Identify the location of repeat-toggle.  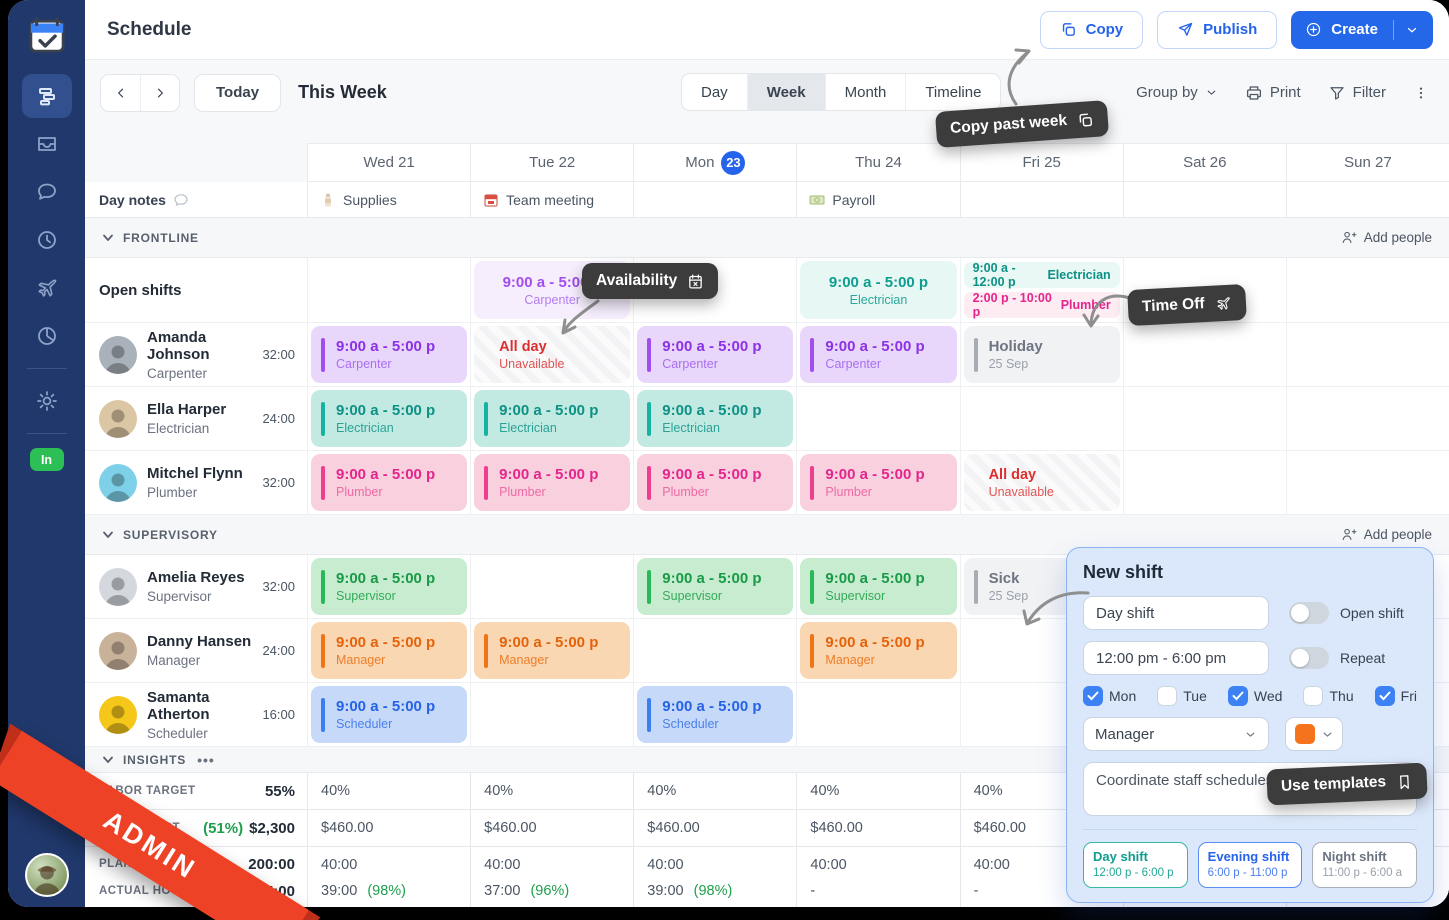
(1309, 658).